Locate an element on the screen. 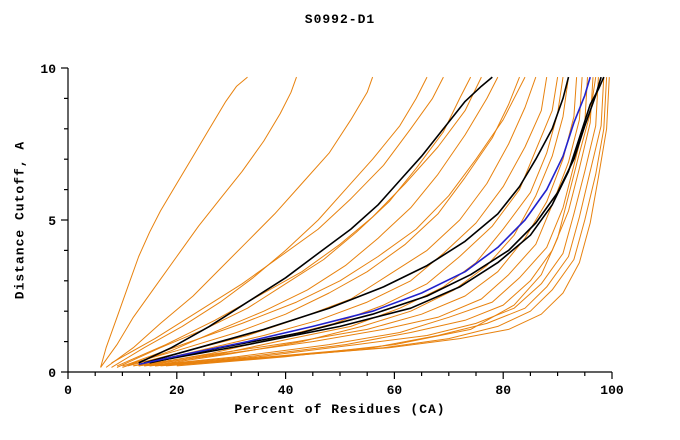  x-tick-label: 20 is located at coordinates (177, 390).